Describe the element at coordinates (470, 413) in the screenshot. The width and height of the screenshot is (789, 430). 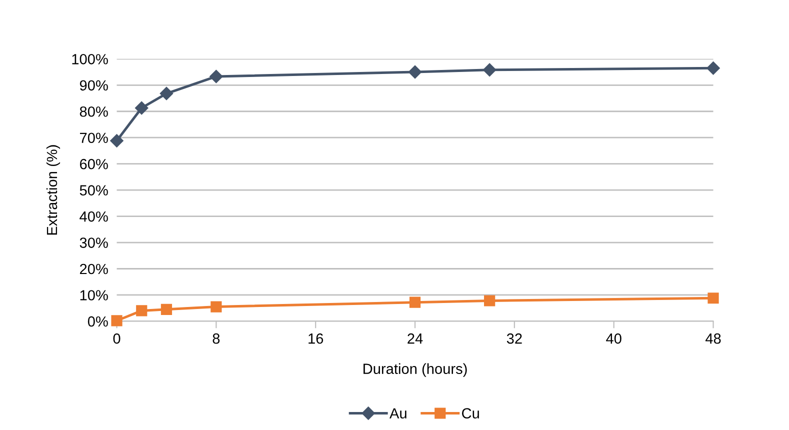
I see `legend-label: Cu` at that location.